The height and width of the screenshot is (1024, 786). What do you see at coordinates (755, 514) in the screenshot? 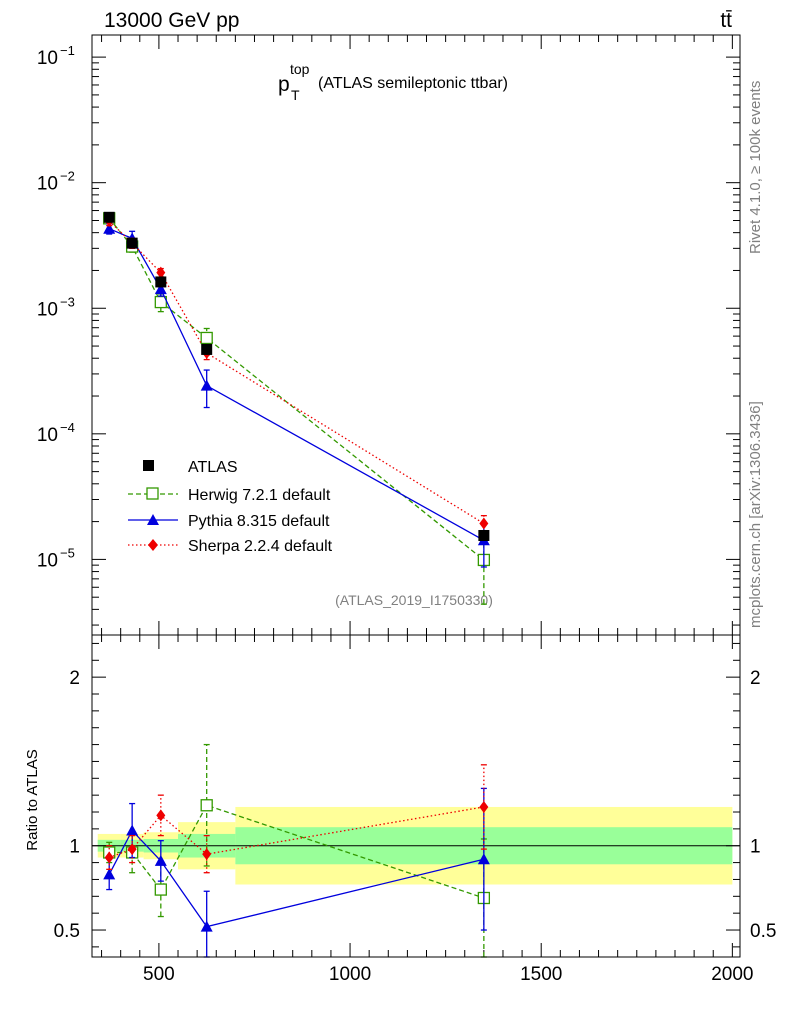
I see `mcplots-label: mcplots.cern.ch [arXiv:1306.3436]` at bounding box center [755, 514].